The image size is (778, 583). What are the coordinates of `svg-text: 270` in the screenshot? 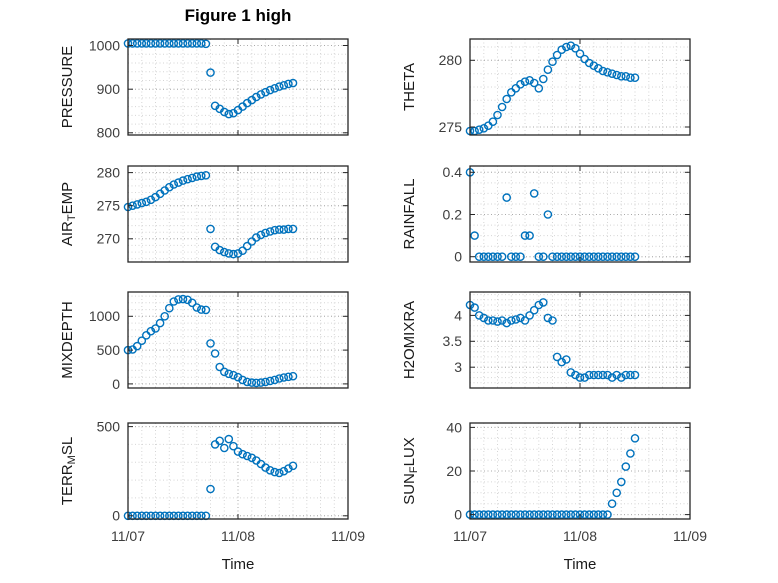 It's located at (109, 239).